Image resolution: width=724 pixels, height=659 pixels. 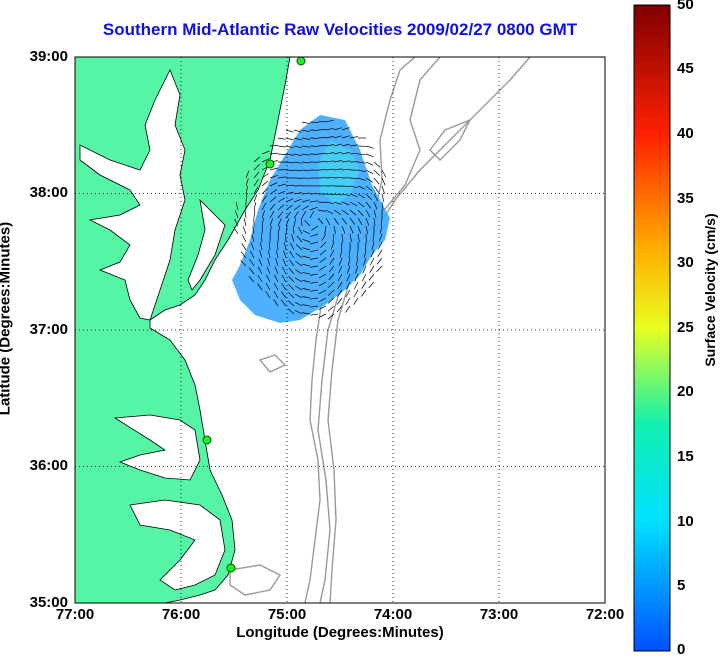 I want to click on colorbar-tick: 10, so click(x=685, y=521).